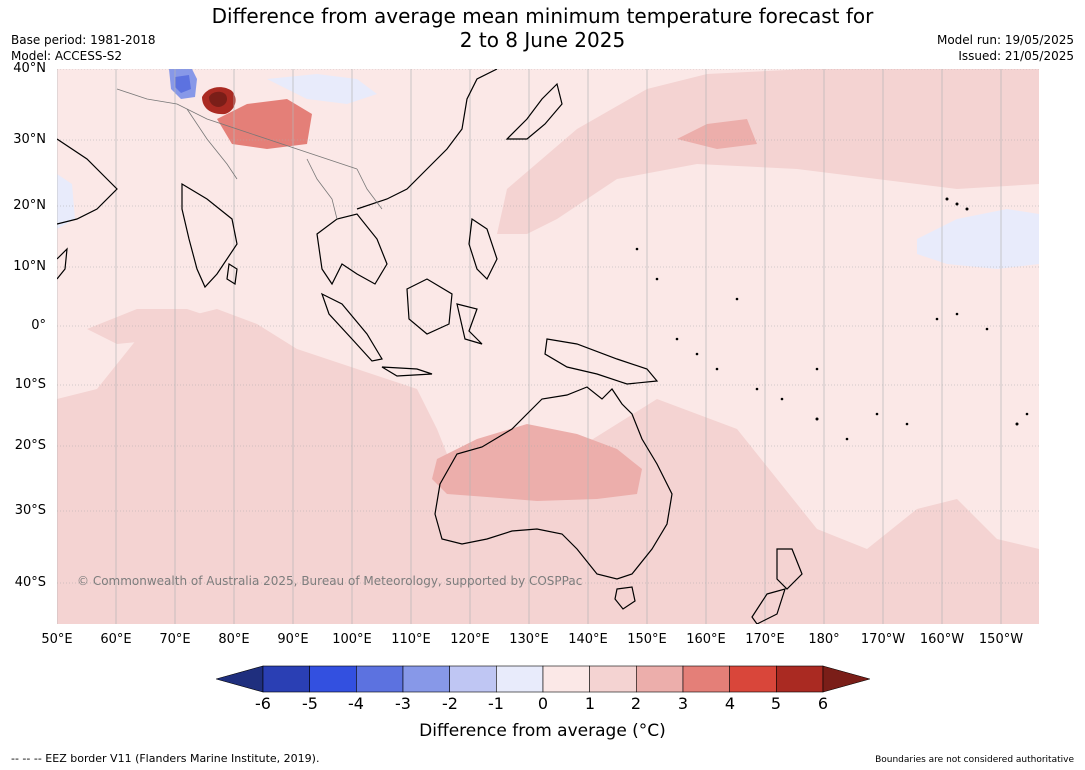  Describe the element at coordinates (429, 306) in the screenshot. I see `borneo-coastline` at that location.